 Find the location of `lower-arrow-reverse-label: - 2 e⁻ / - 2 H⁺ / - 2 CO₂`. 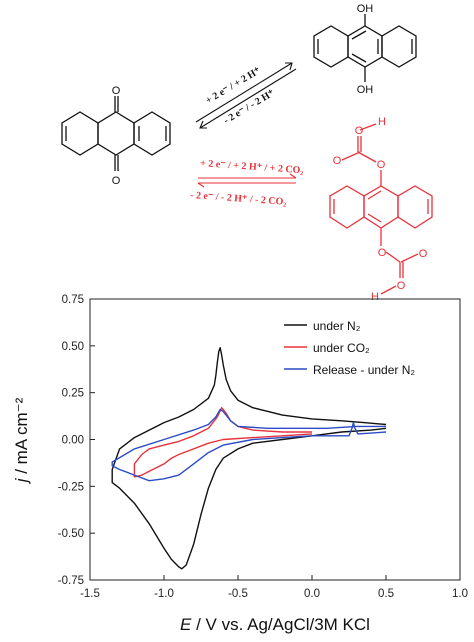

lower-arrow-reverse-label: - 2 e⁻ / - 2 H⁺ / - 2 CO₂ is located at coordinates (238, 199).